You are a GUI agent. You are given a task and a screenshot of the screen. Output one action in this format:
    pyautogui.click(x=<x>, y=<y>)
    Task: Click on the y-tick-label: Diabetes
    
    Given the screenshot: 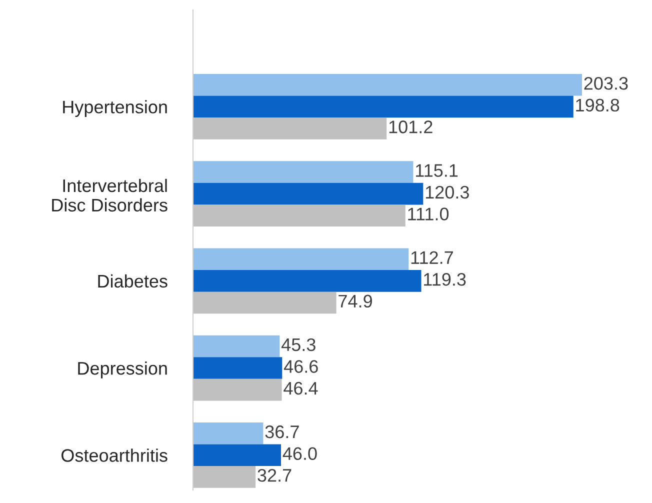 What is the action you would take?
    pyautogui.click(x=133, y=281)
    